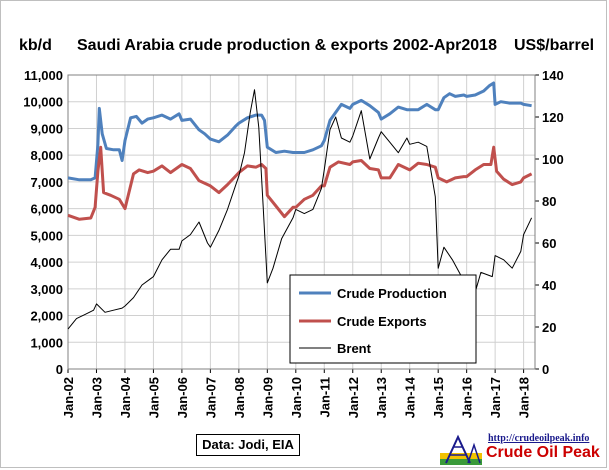 The height and width of the screenshot is (470, 609). What do you see at coordinates (210, 397) in the screenshot?
I see `x-tick-label: Jan-07` at bounding box center [210, 397].